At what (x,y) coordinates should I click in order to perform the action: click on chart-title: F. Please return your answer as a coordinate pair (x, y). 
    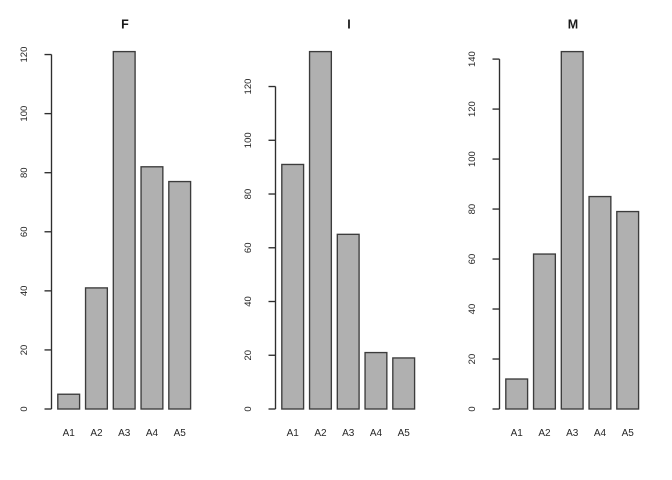
    Looking at the image, I should click on (125, 25).